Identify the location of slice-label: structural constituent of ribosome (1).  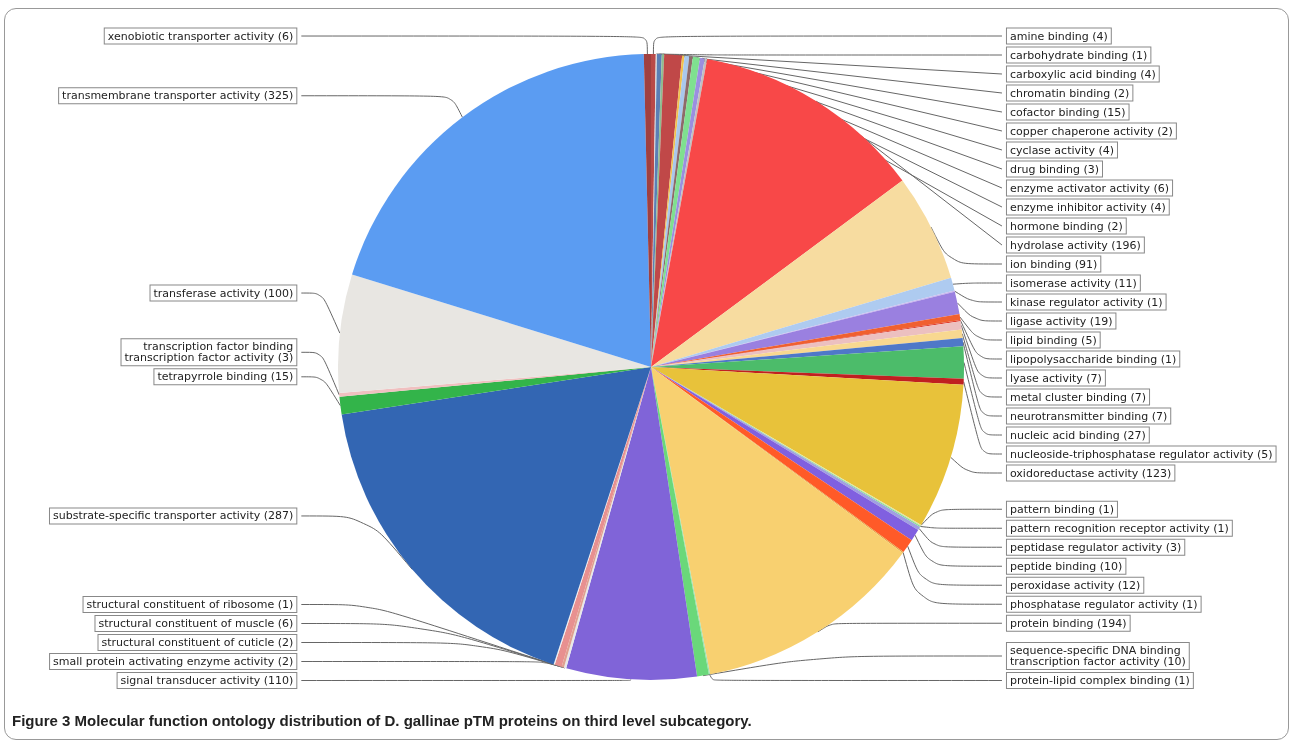
(190, 604).